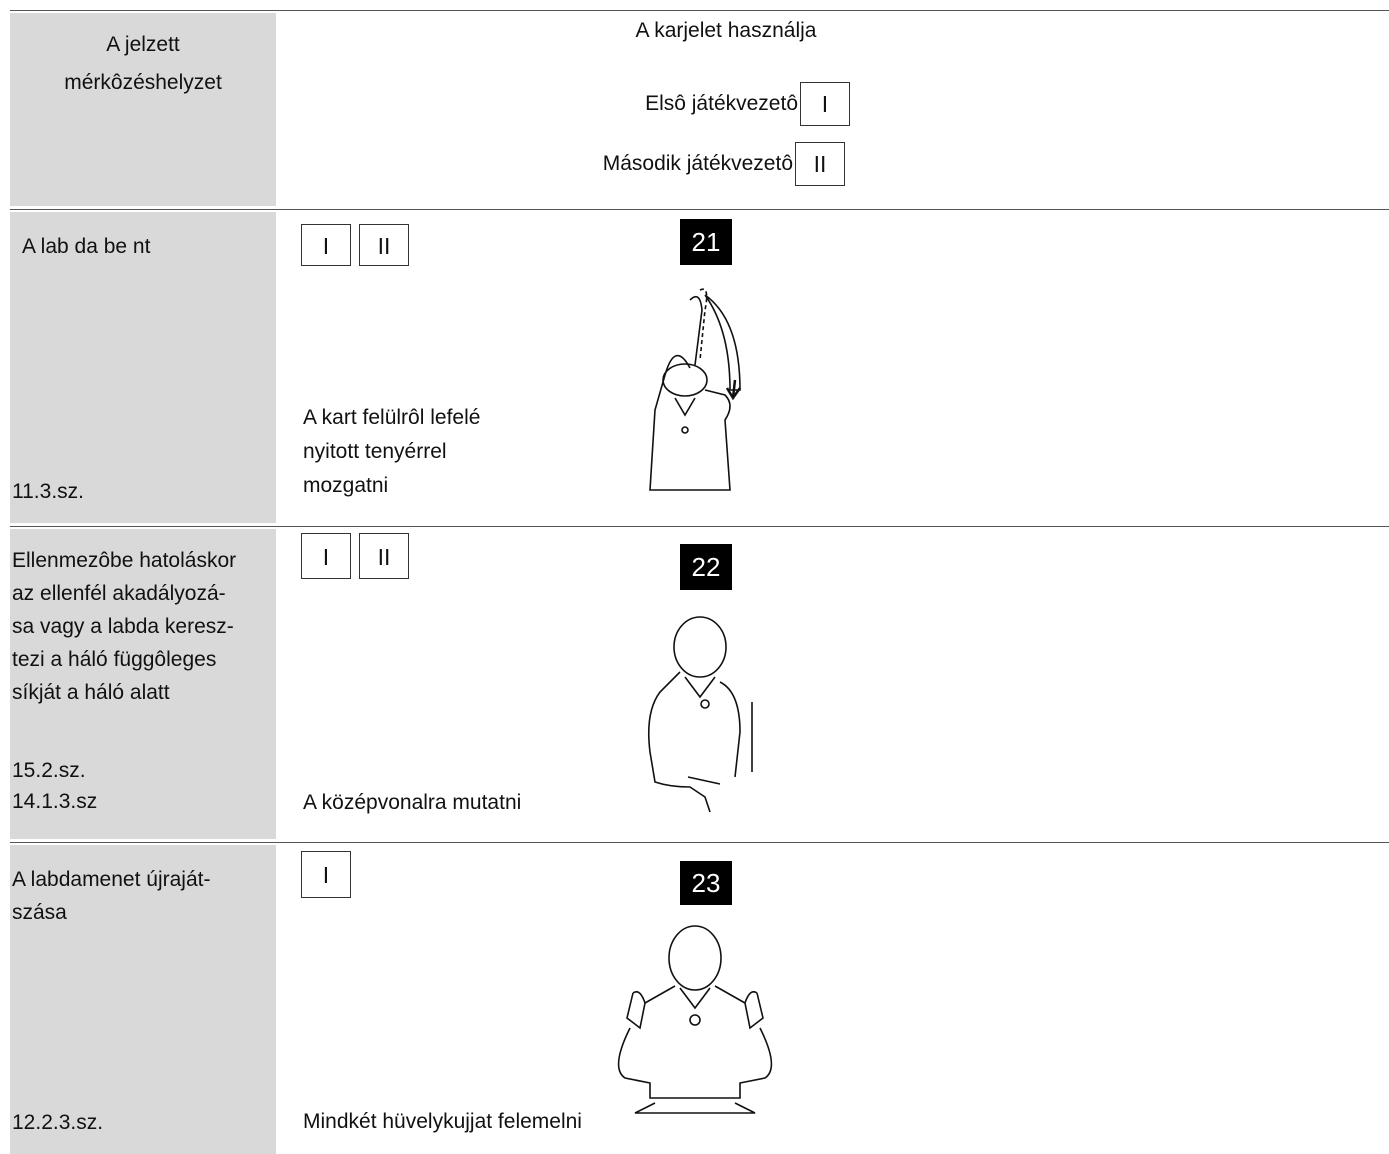 The height and width of the screenshot is (1154, 1389). Describe the element at coordinates (721, 103) in the screenshot. I see `referee-label: Elsô játékvezetô` at that location.